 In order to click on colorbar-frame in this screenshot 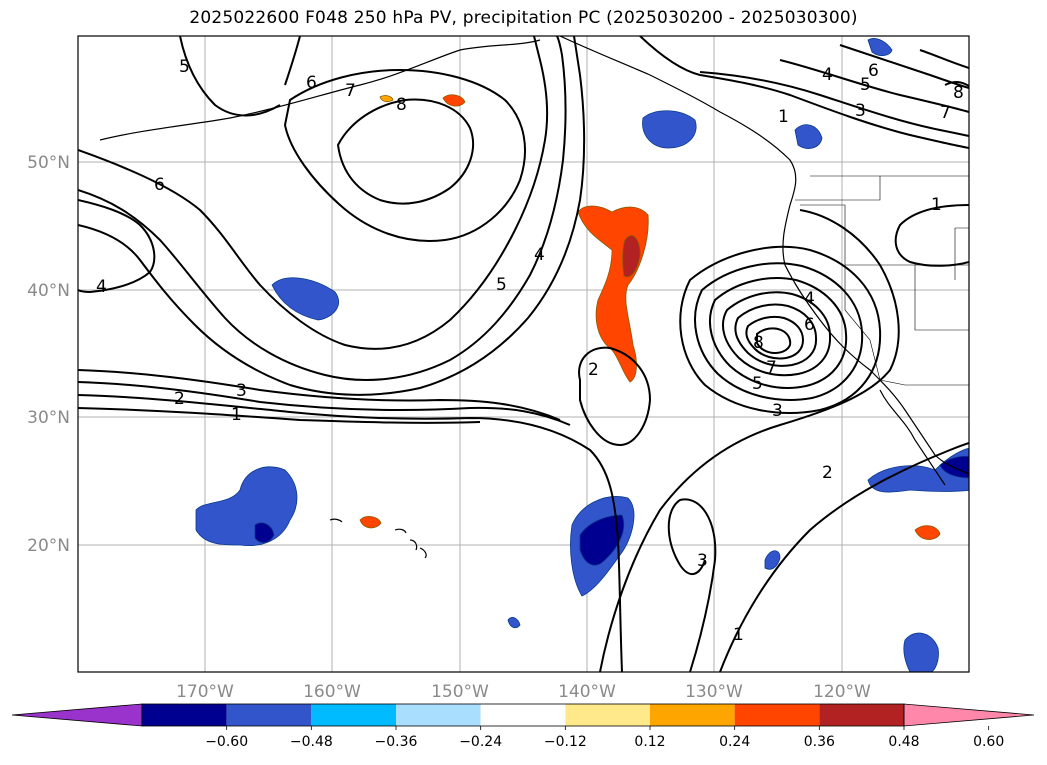, I will do `click(523, 715)`.